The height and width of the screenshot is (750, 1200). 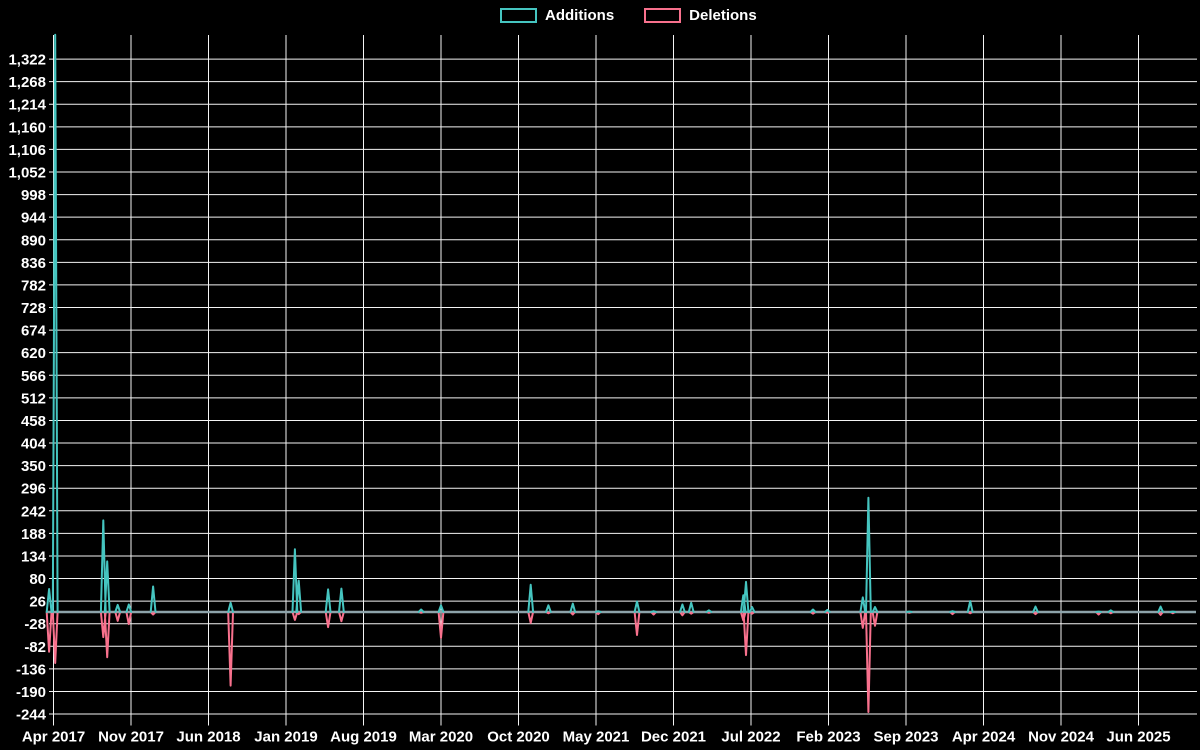 I want to click on x-tick-label: Aug 2019, so click(x=363, y=737).